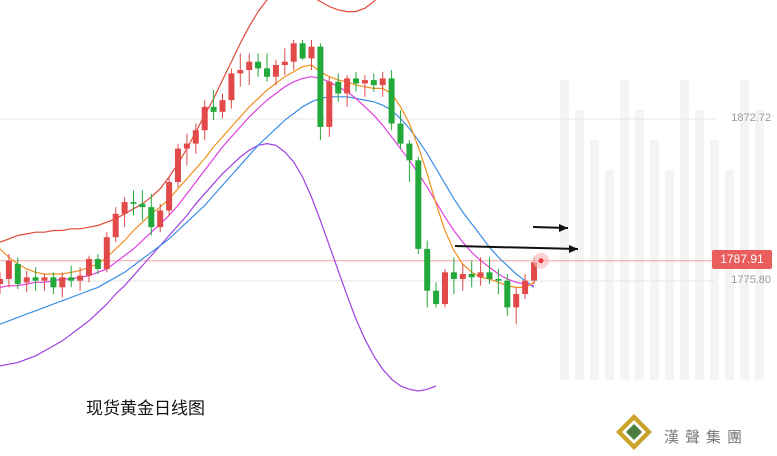 Image resolution: width=777 pixels, height=456 pixels. What do you see at coordinates (573, 249) in the screenshot?
I see `annotation-arrow-lower-head` at bounding box center [573, 249].